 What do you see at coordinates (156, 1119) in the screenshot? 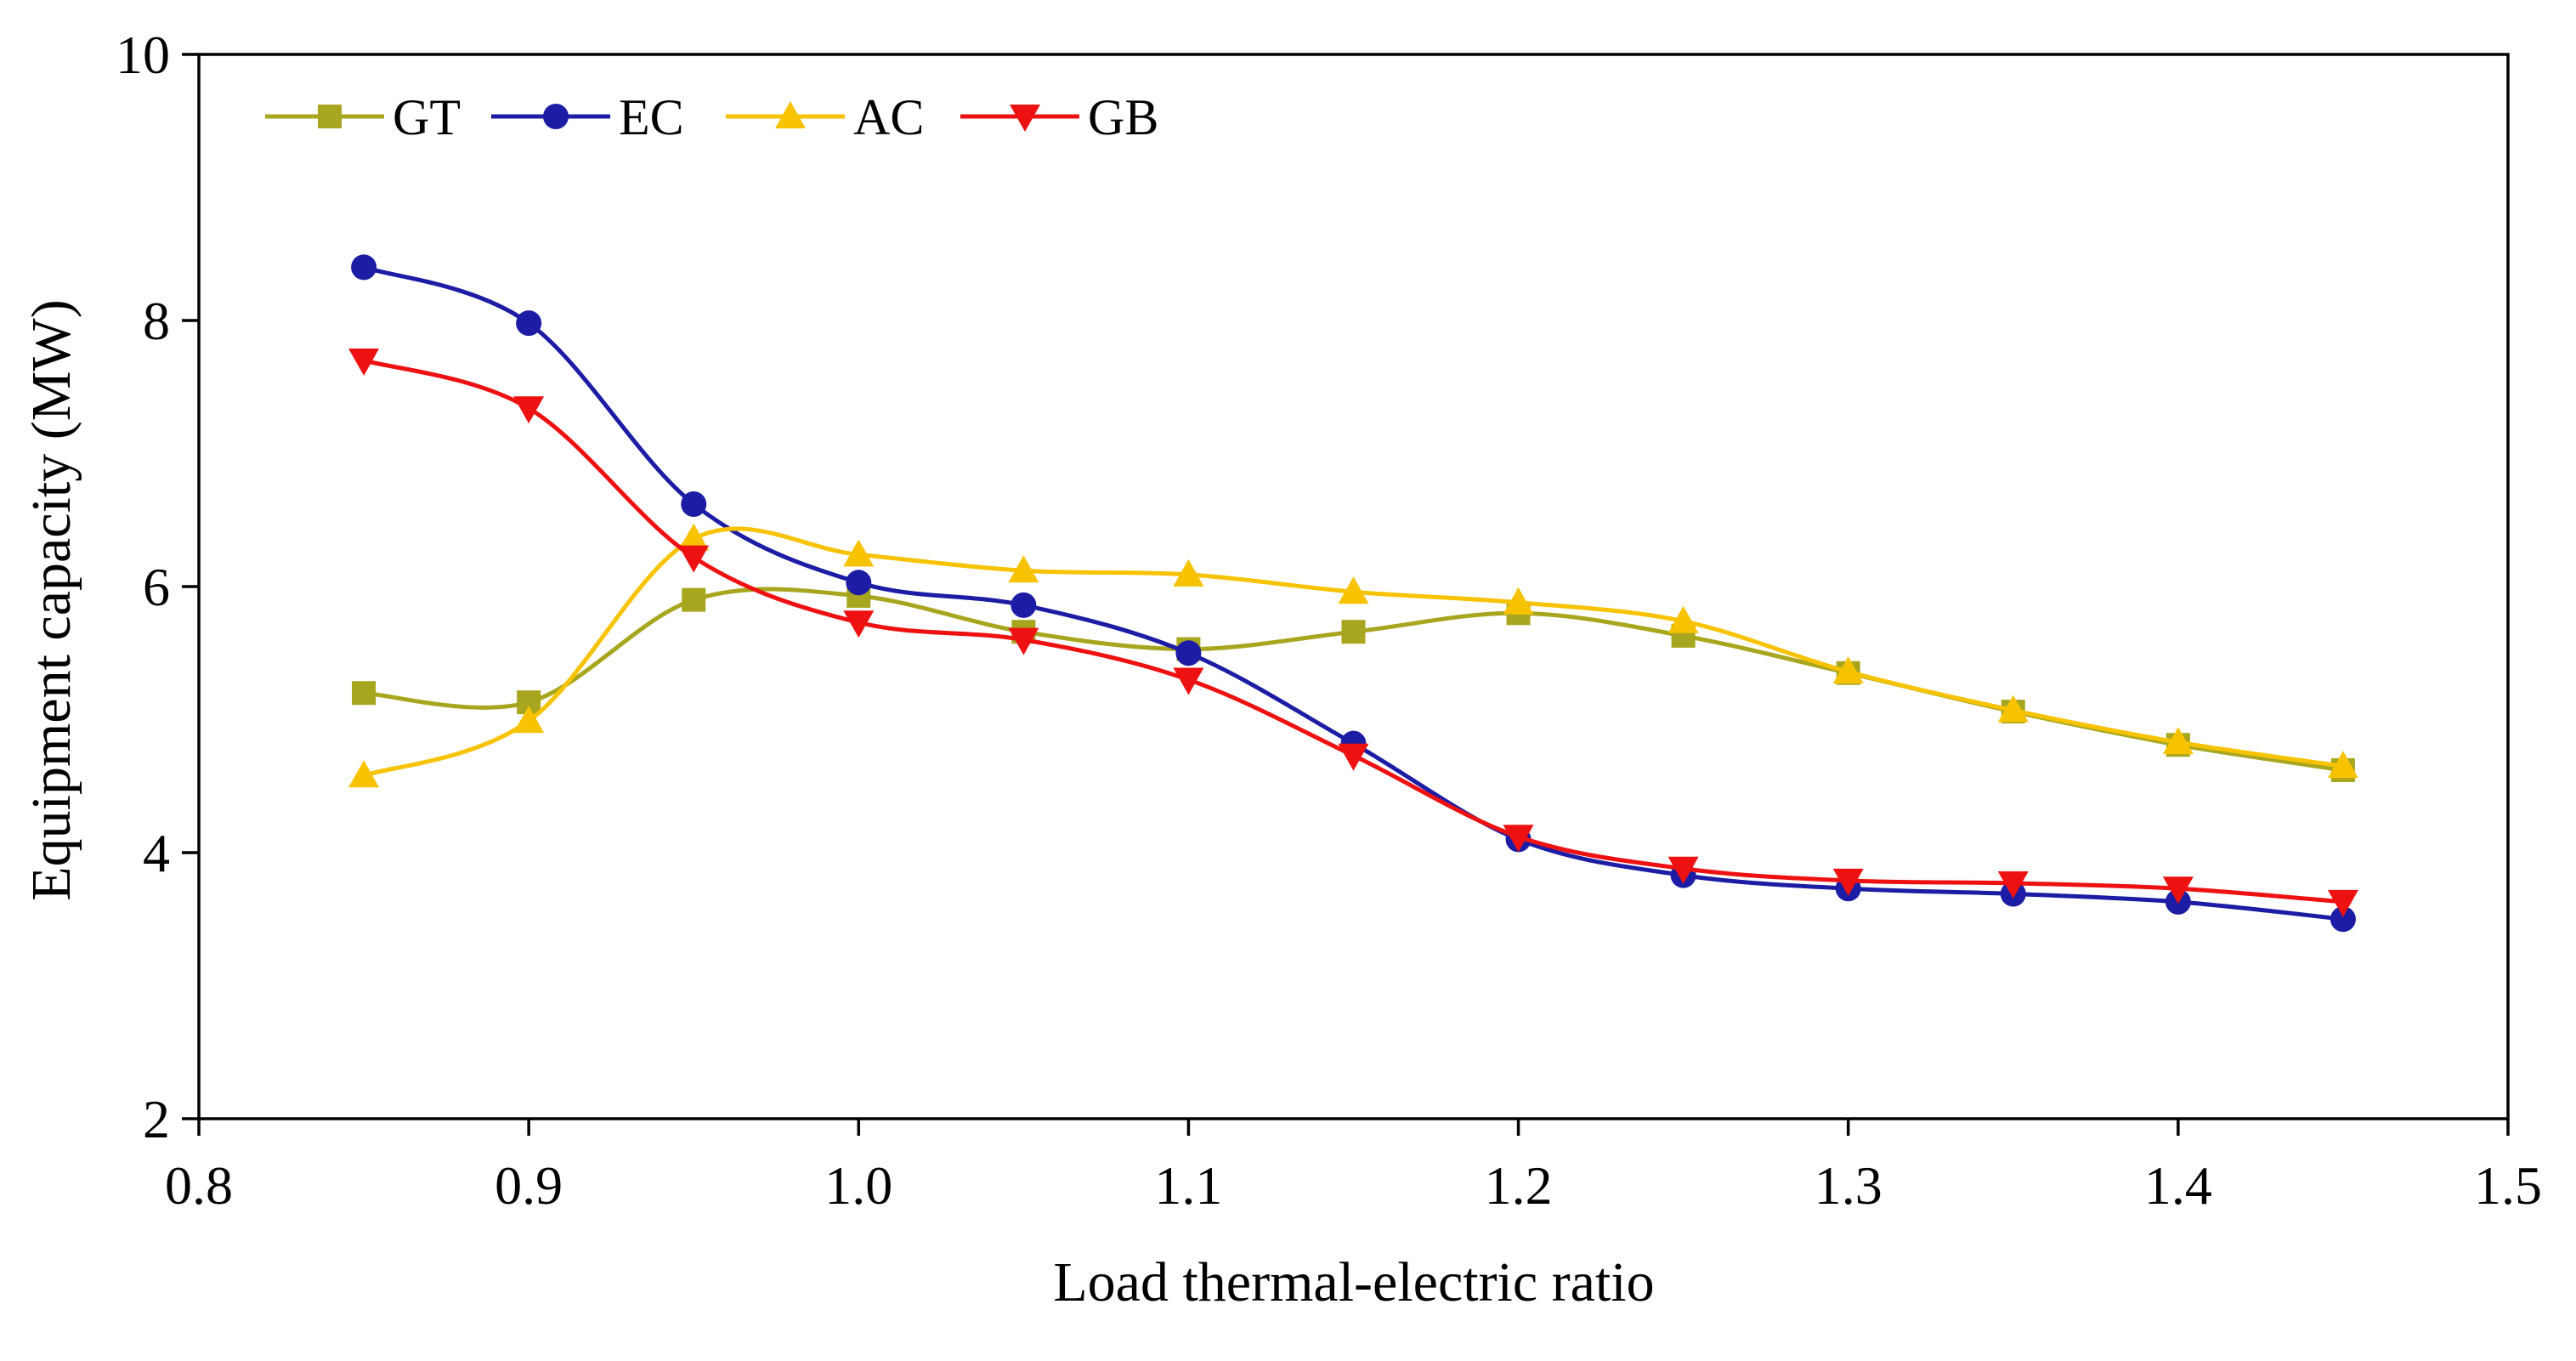
I see `y-tick-label: 2` at bounding box center [156, 1119].